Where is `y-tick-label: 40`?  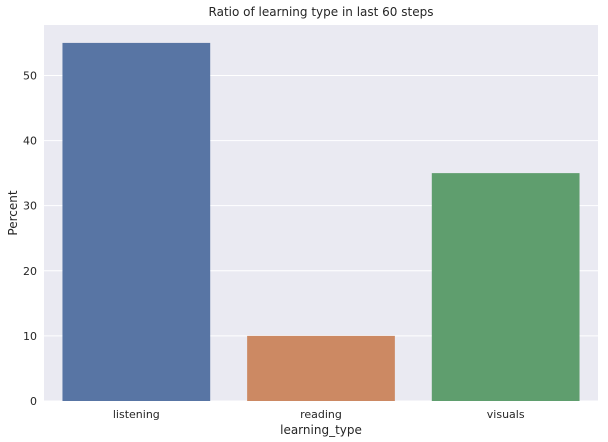 y-tick-label: 40 is located at coordinates (30, 141).